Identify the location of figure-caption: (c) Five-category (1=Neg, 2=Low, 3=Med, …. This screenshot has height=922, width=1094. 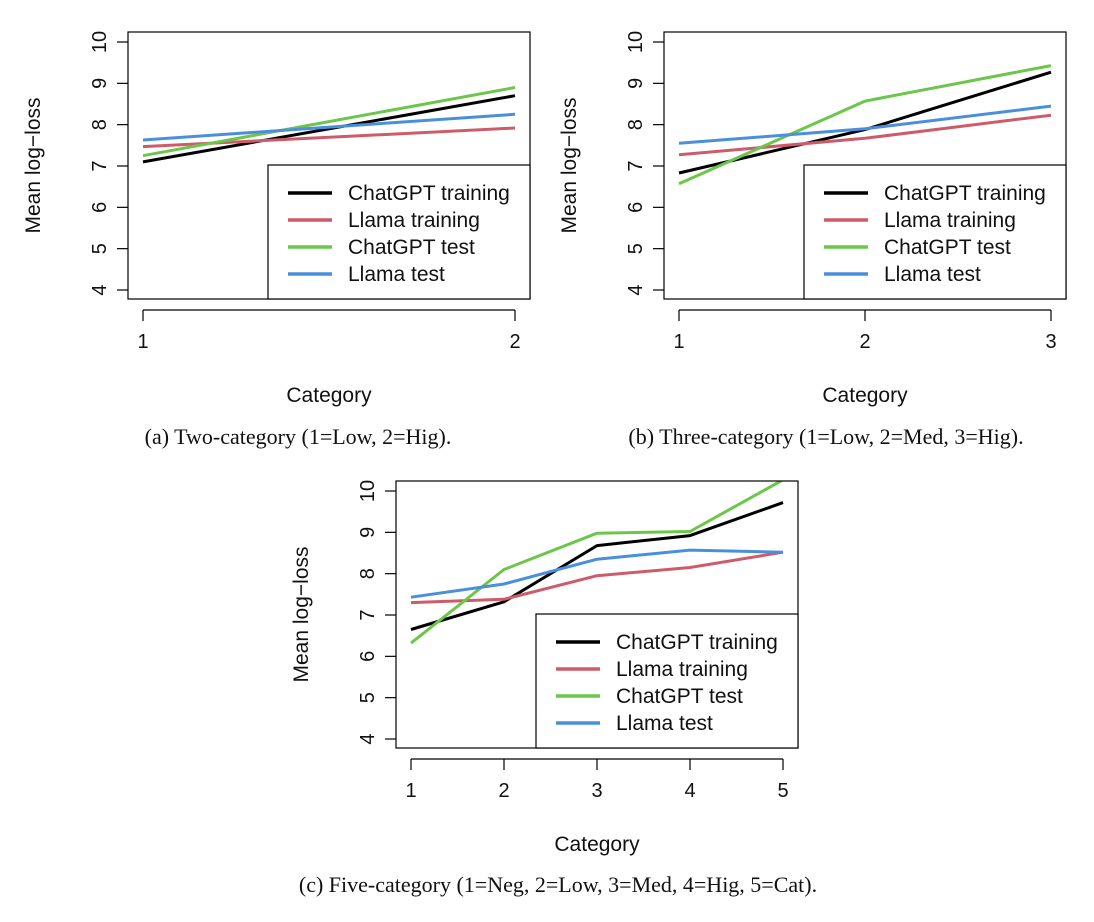
(558, 884).